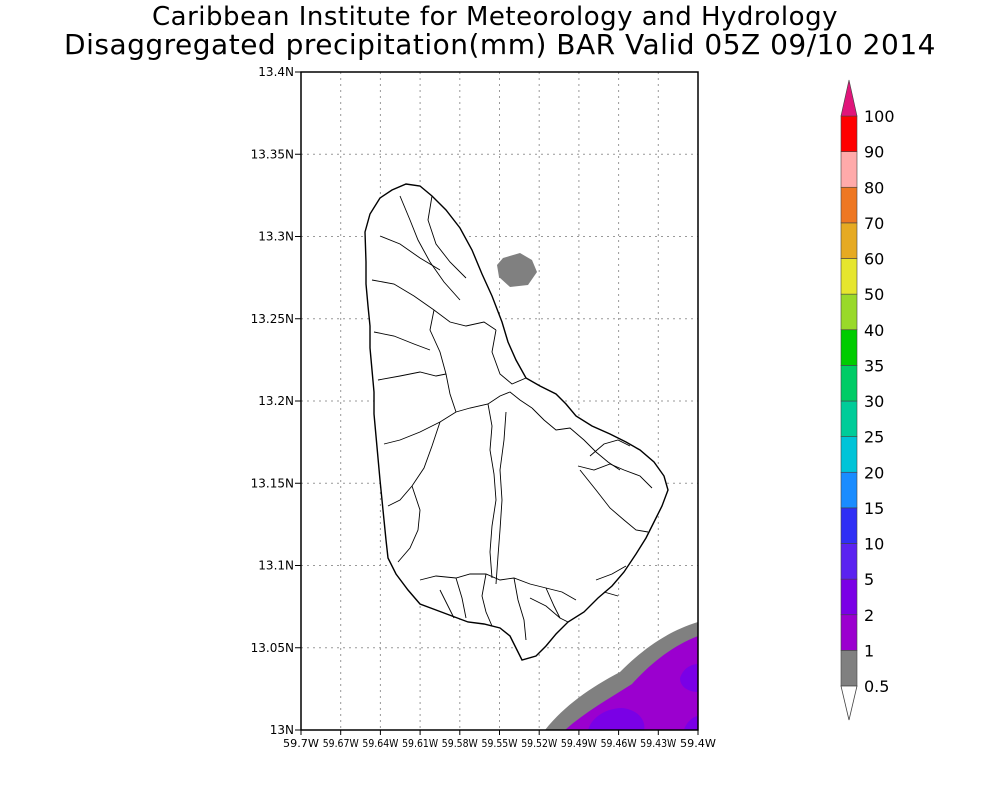 This screenshot has height=800, width=1000. I want to click on colorbar-label: 1, so click(869, 650).